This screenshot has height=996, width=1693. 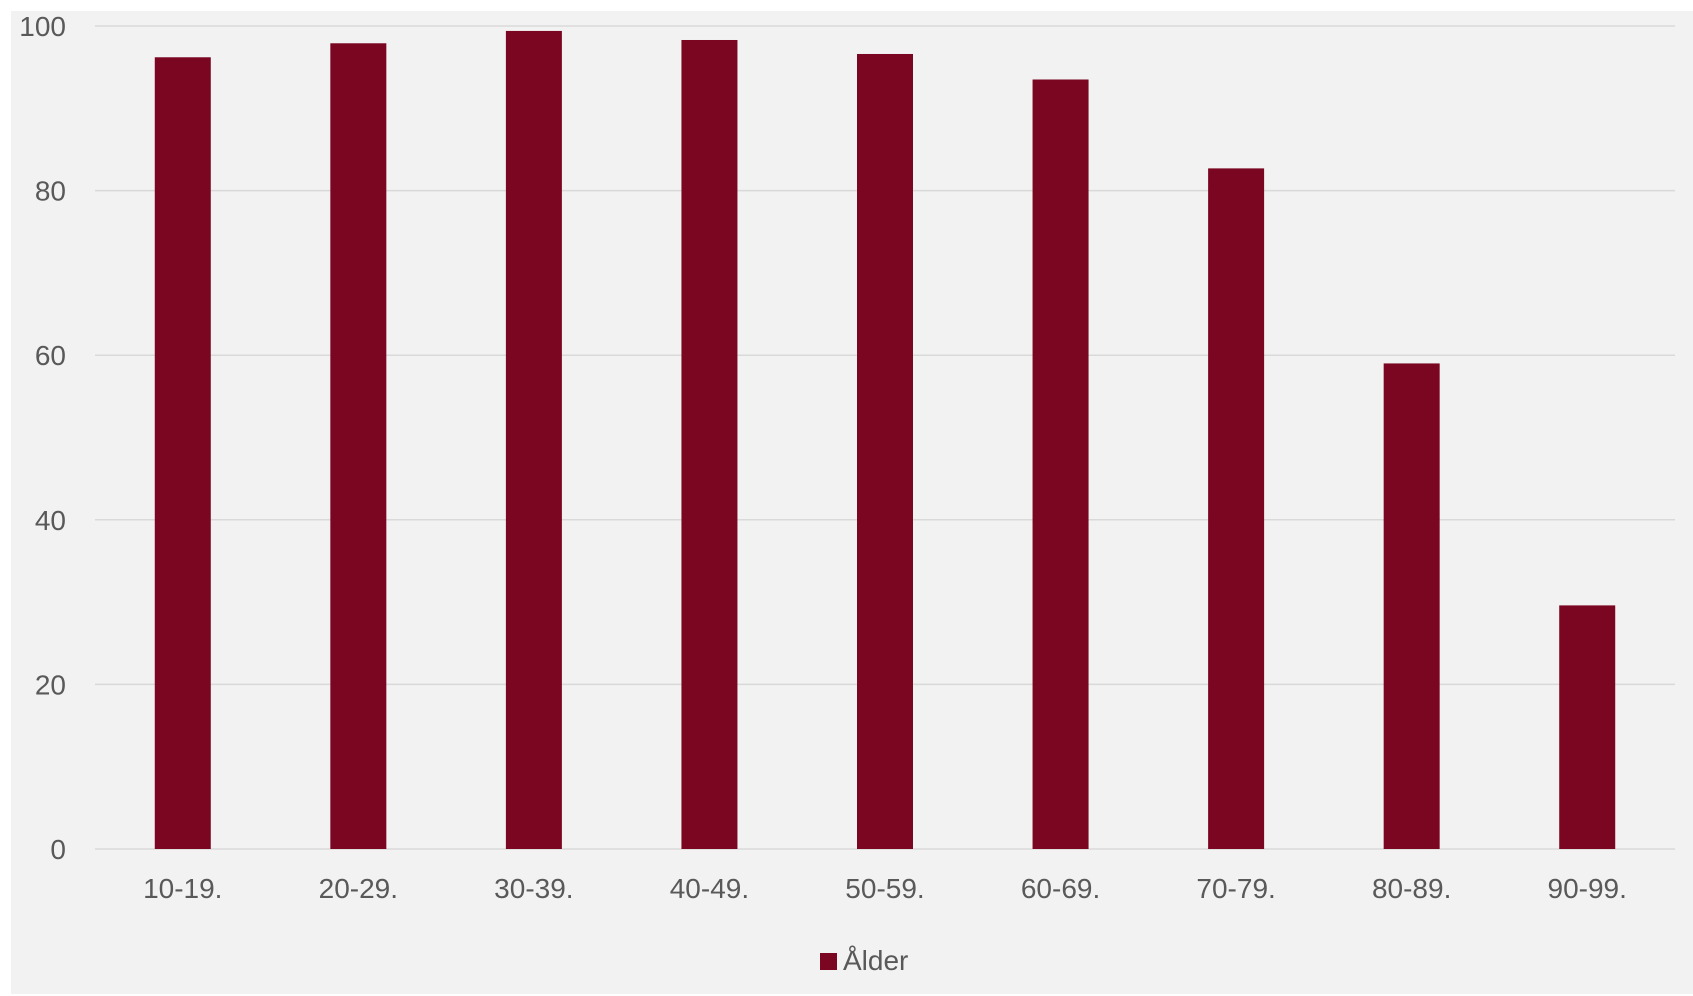 What do you see at coordinates (50, 191) in the screenshot?
I see `y-tick-label: 80` at bounding box center [50, 191].